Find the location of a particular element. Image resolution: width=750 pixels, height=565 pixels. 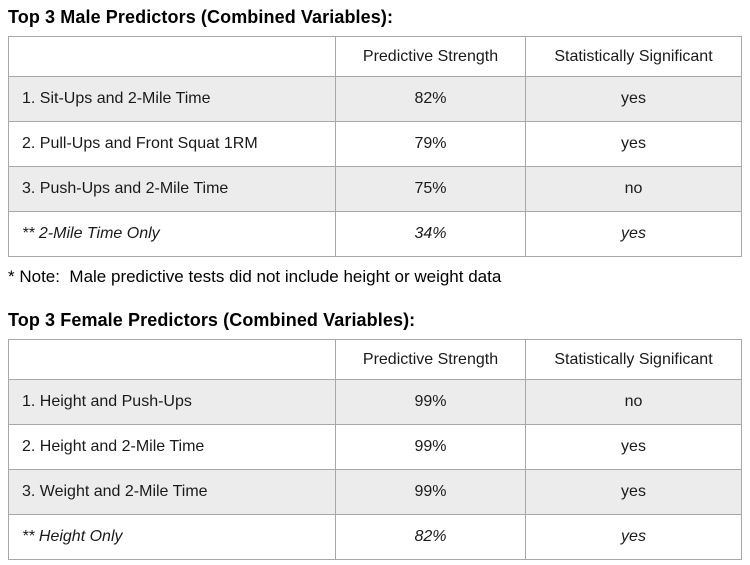

predictive-strength-value: 79% is located at coordinates (430, 144).